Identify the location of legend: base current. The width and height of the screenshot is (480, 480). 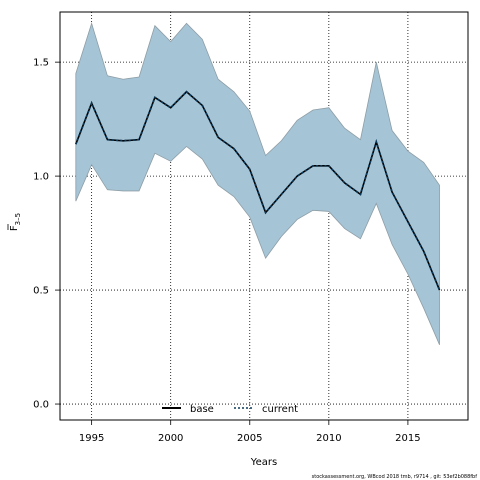
(230, 409).